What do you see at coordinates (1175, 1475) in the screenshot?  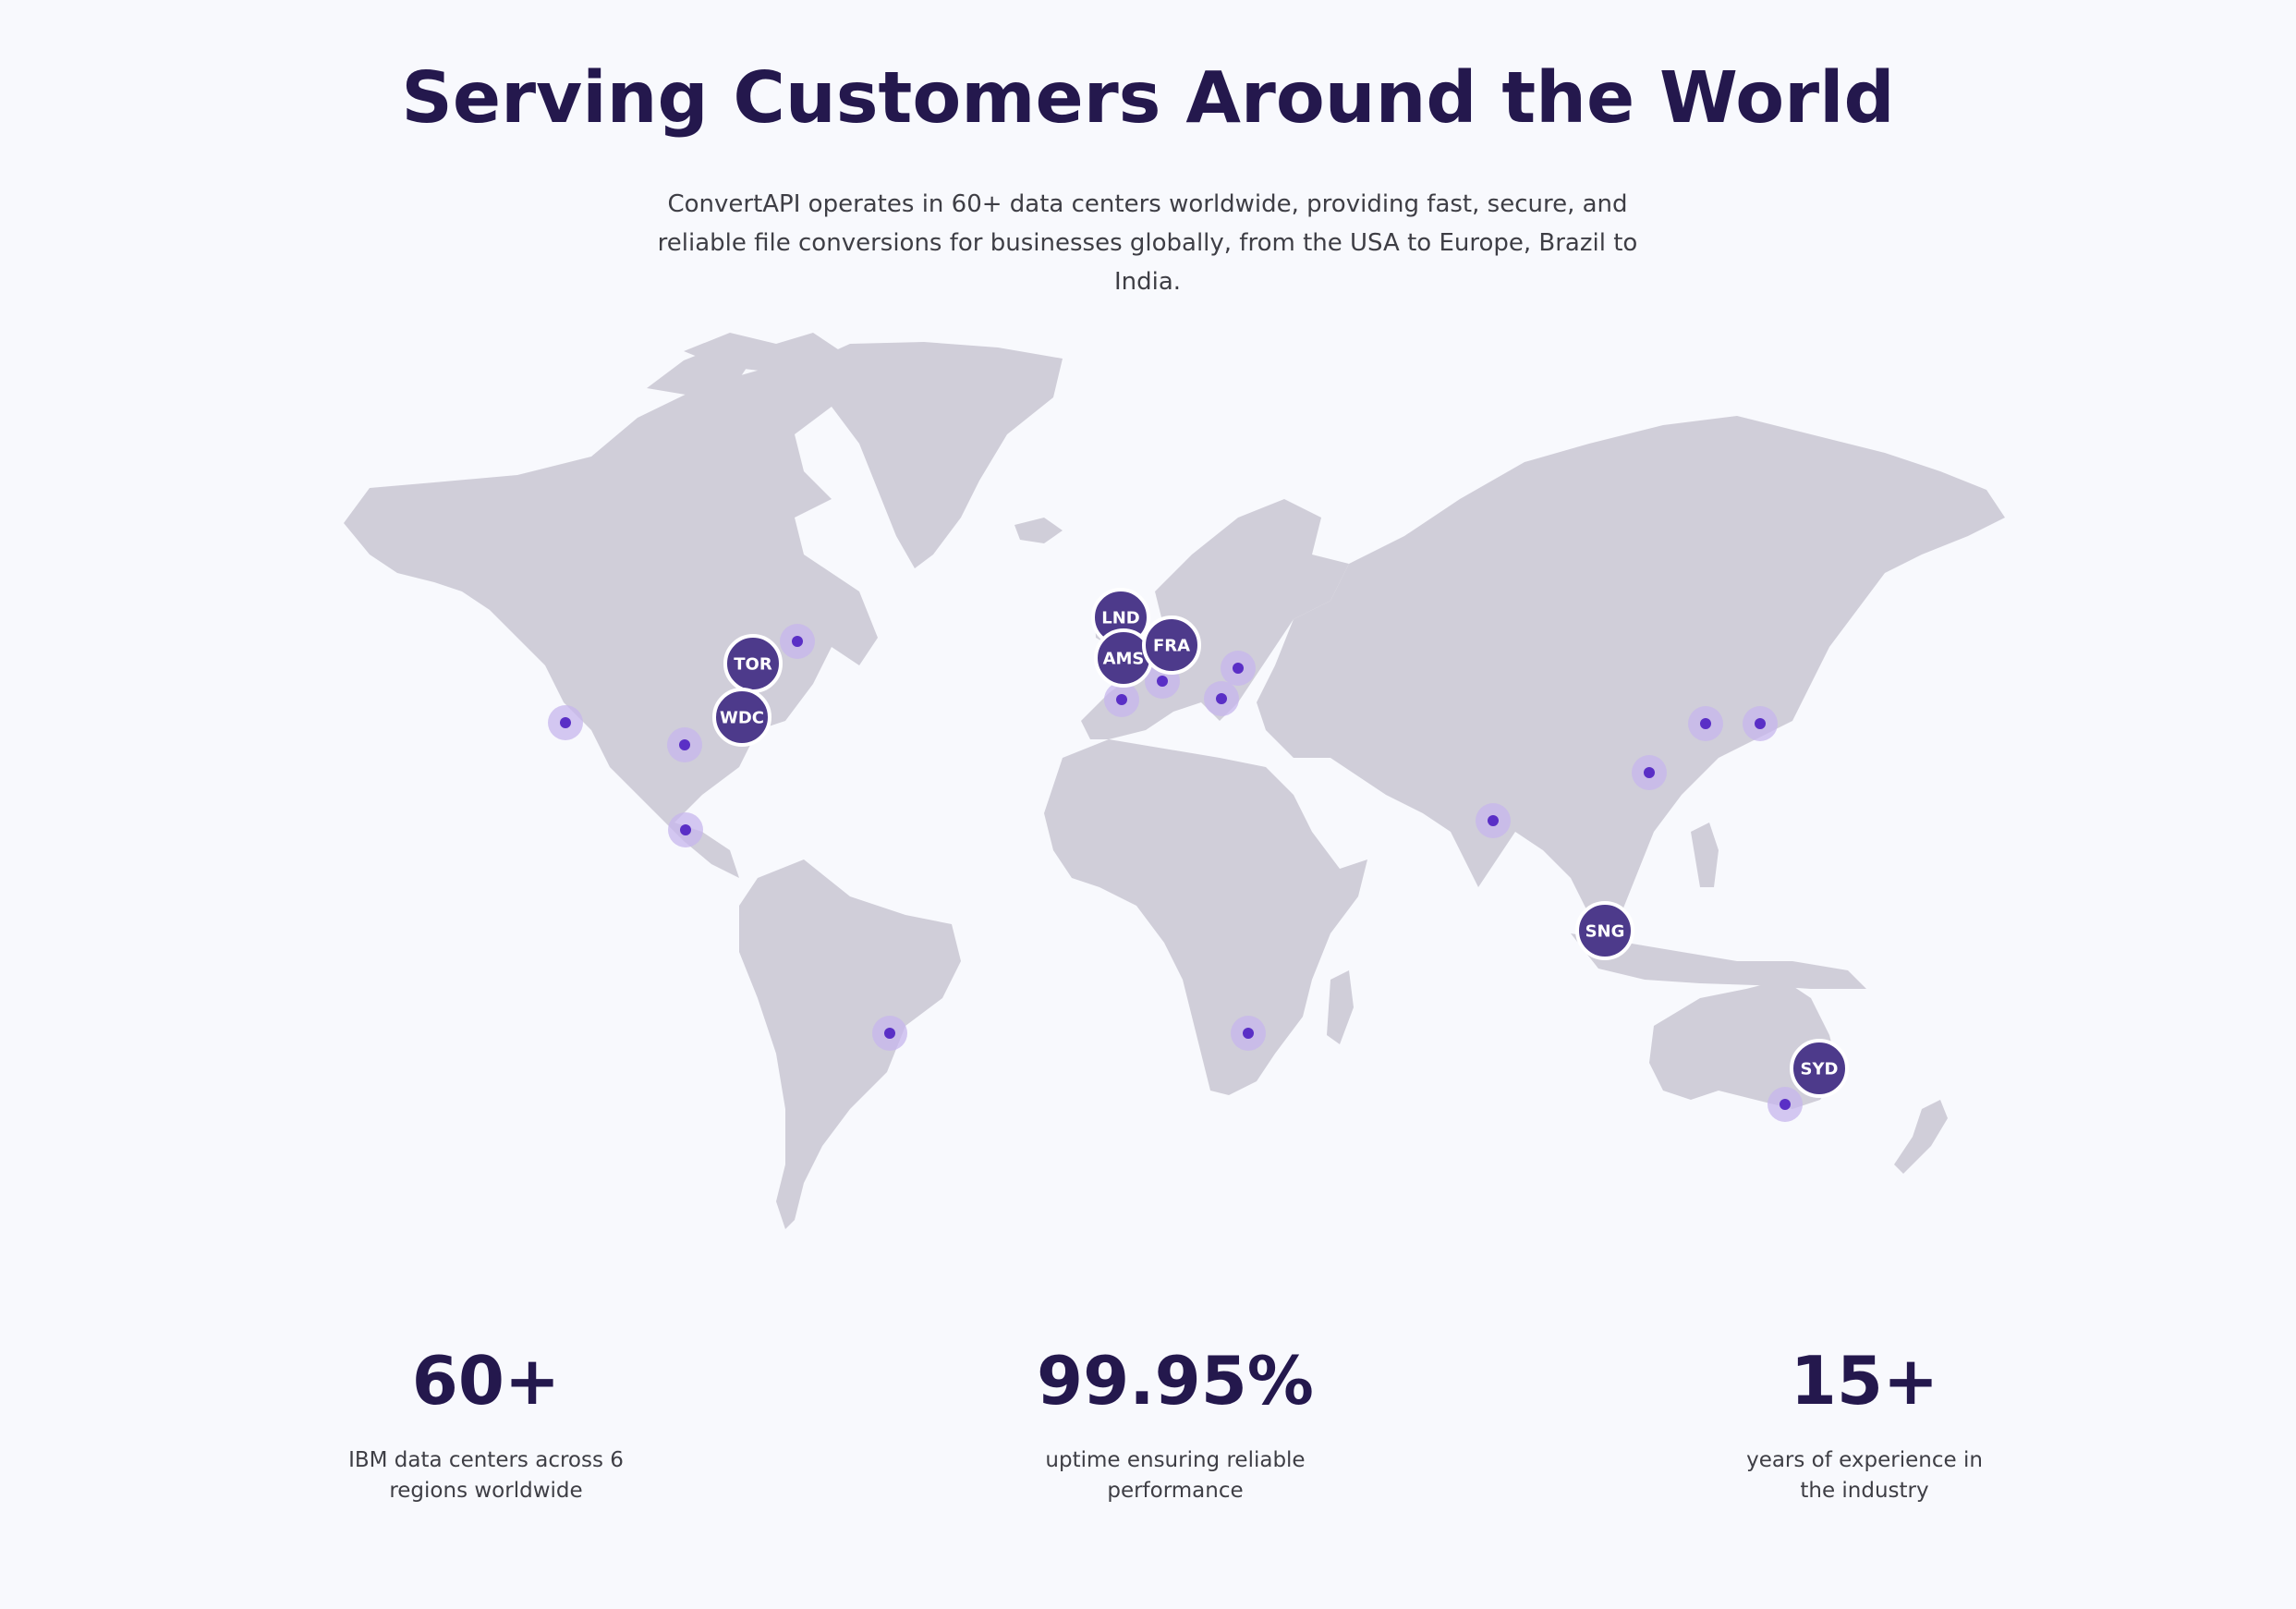 I see `stat-caption: uptime ensuring reliable performance` at bounding box center [1175, 1475].